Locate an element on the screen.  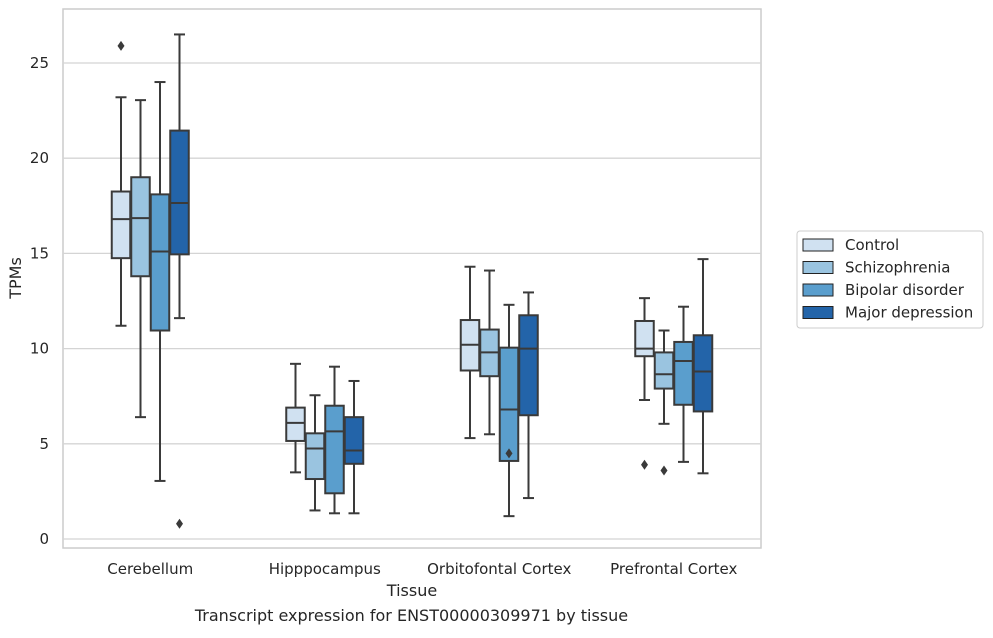
legend-frame is located at coordinates (890, 279).